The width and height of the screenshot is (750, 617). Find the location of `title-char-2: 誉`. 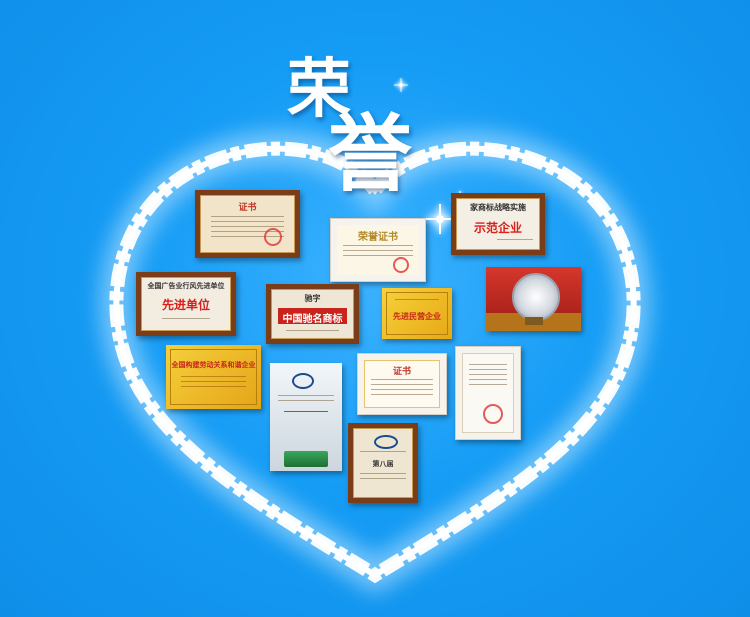

title-char-2: 誉 is located at coordinates (370, 153).